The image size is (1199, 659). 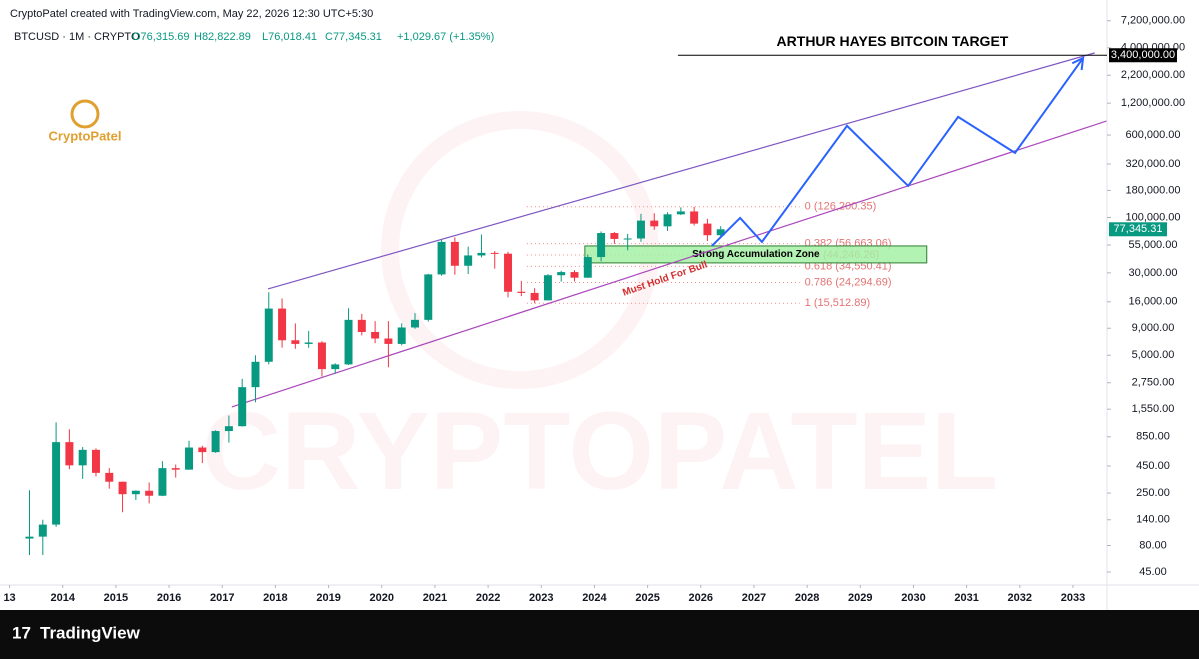 What do you see at coordinates (161, 37) in the screenshot?
I see `ohlc-label: O76,315.69` at bounding box center [161, 37].